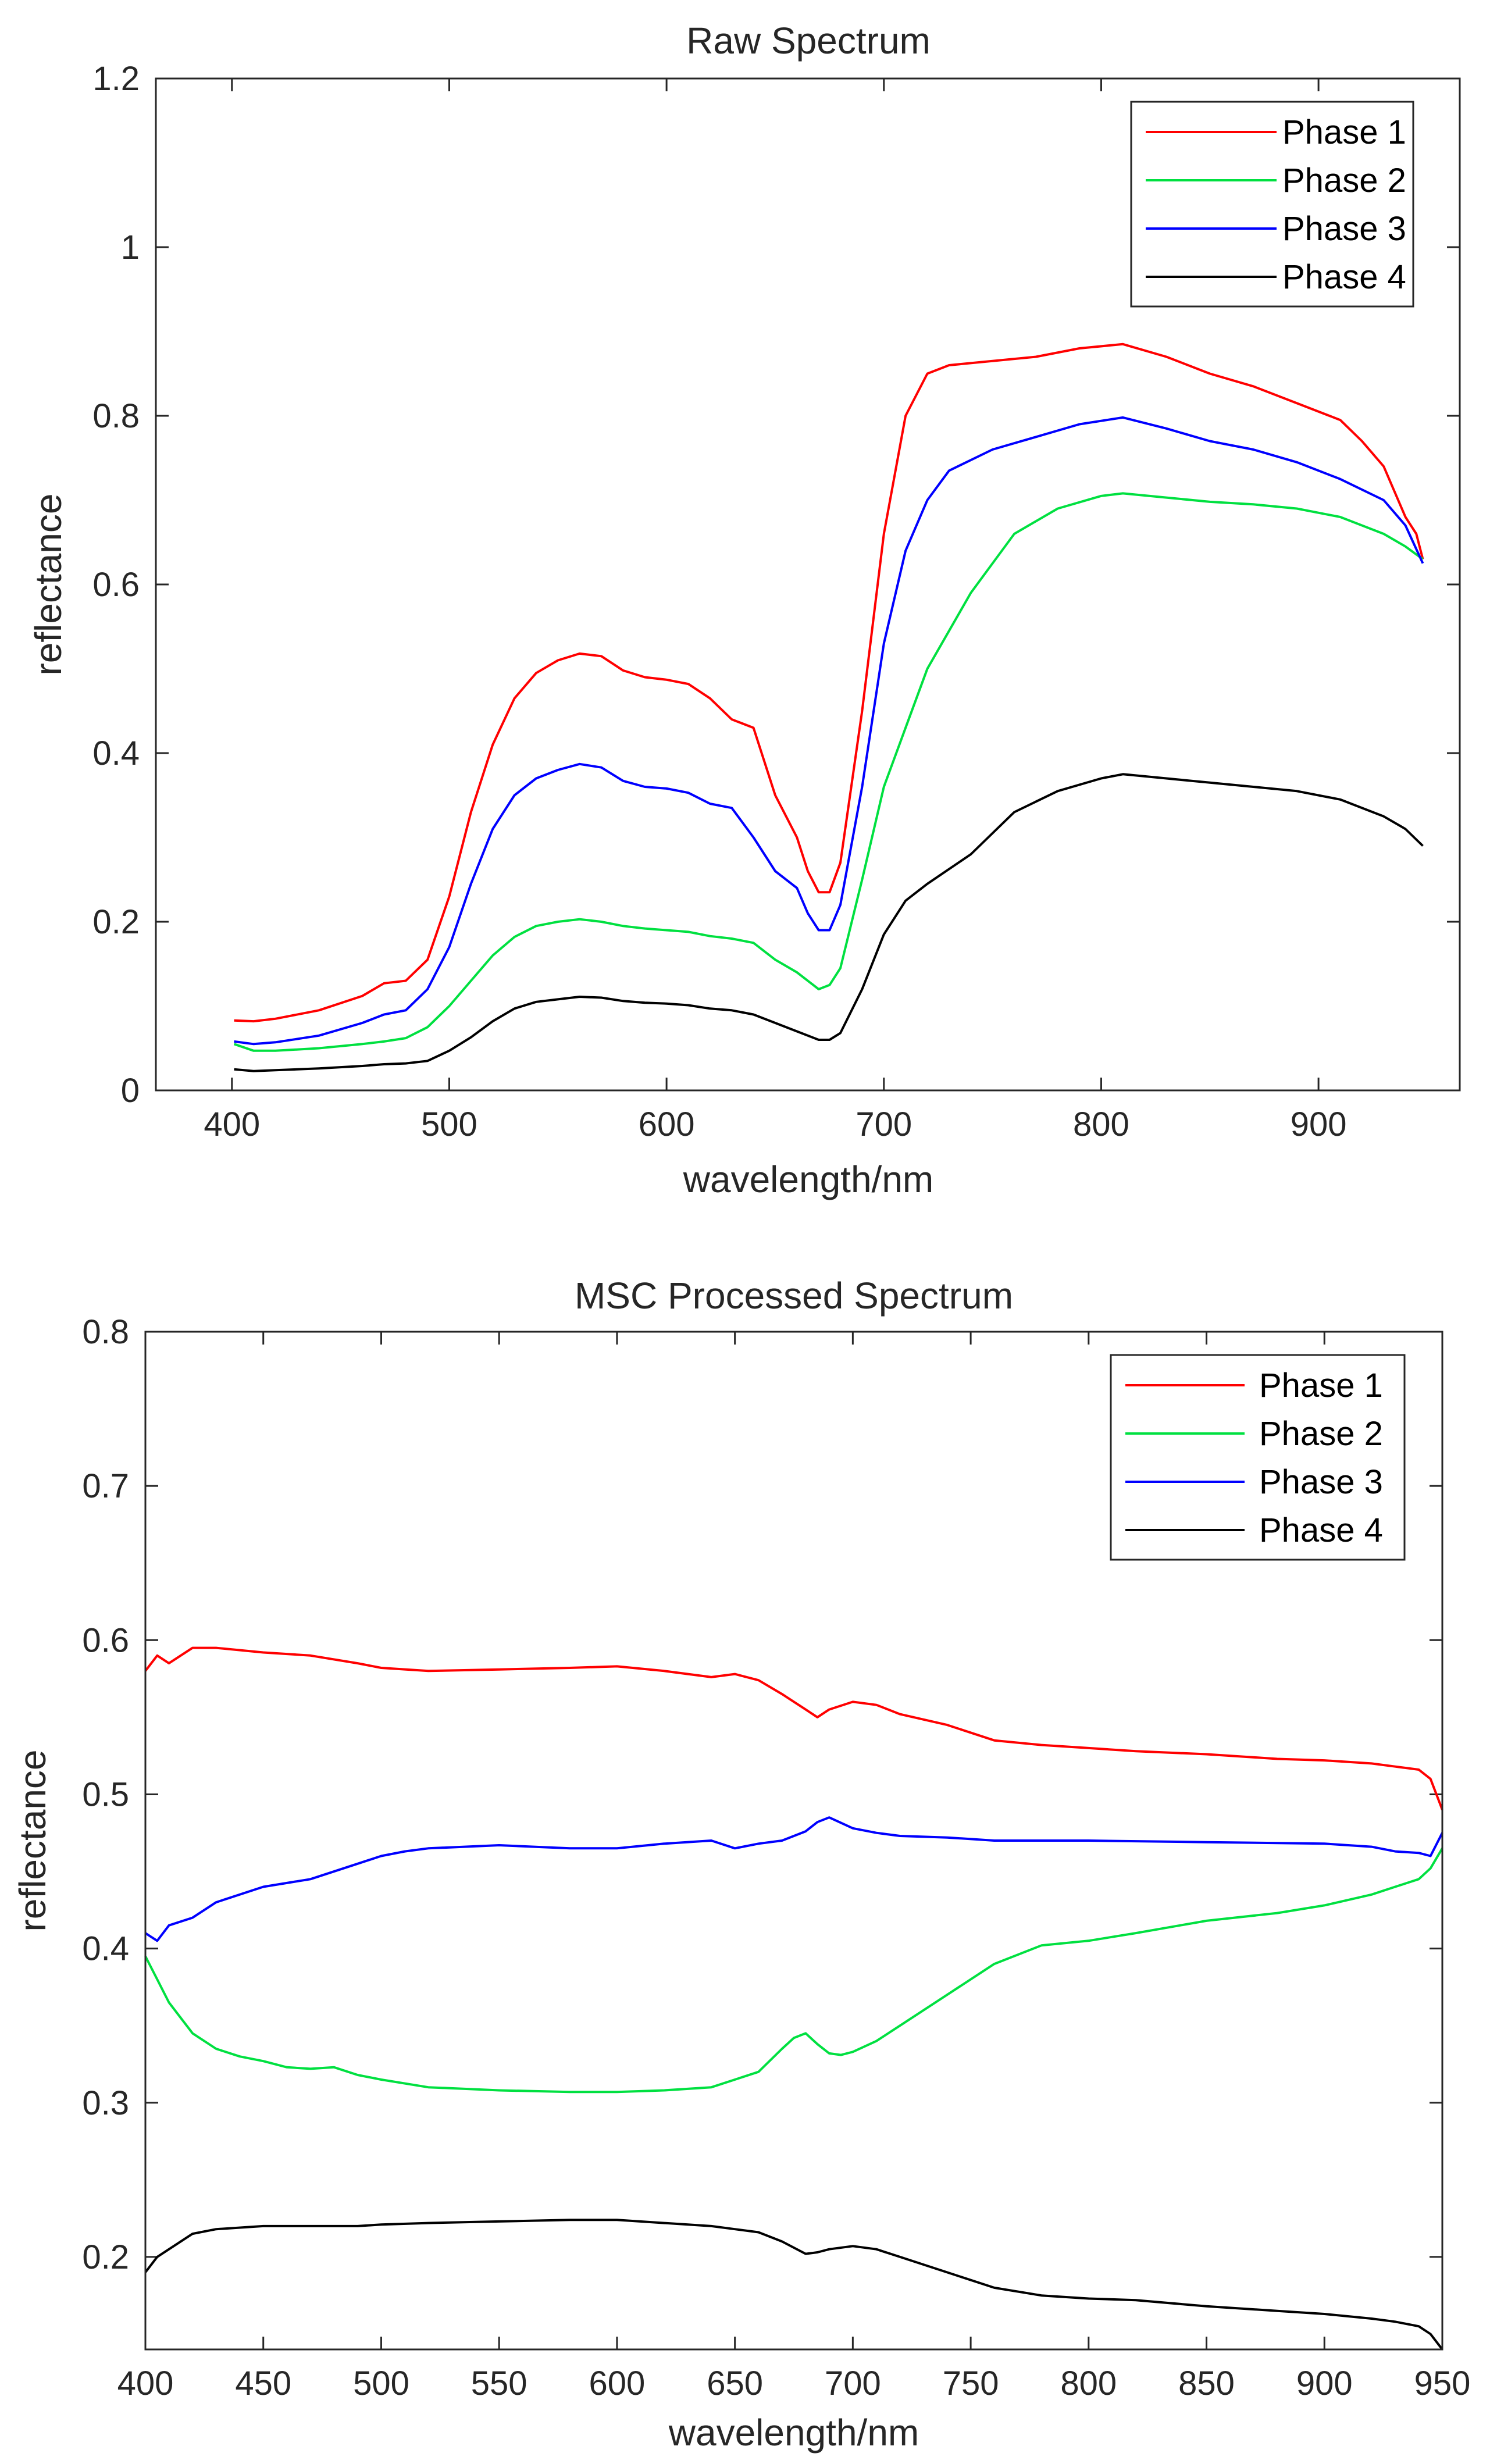 The height and width of the screenshot is (2464, 1490). What do you see at coordinates (232, 1124) in the screenshot?
I see `raw-x-tick-label: 400` at bounding box center [232, 1124].